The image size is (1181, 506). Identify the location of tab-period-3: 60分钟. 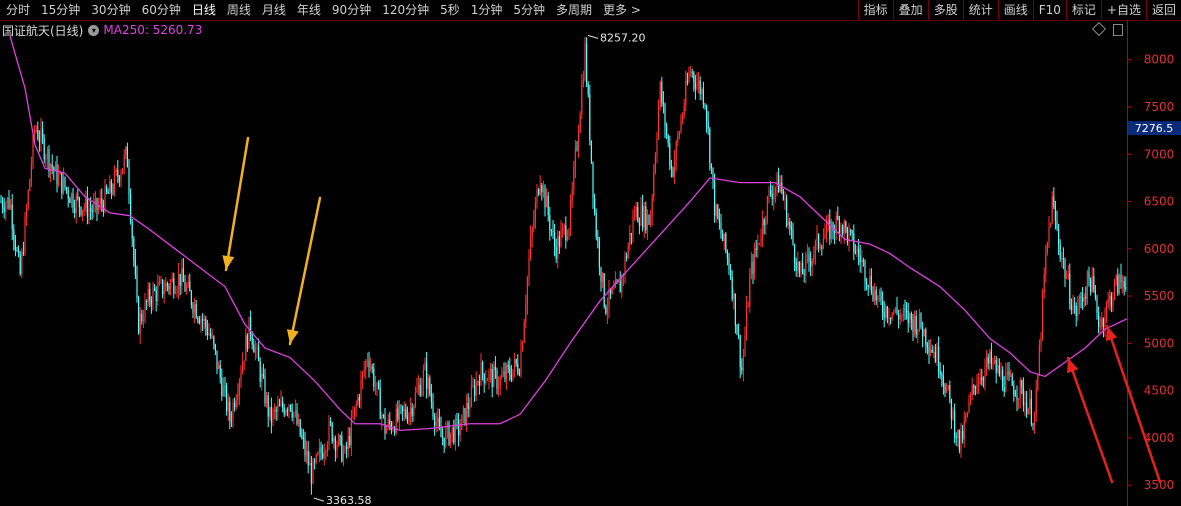
(161, 10).